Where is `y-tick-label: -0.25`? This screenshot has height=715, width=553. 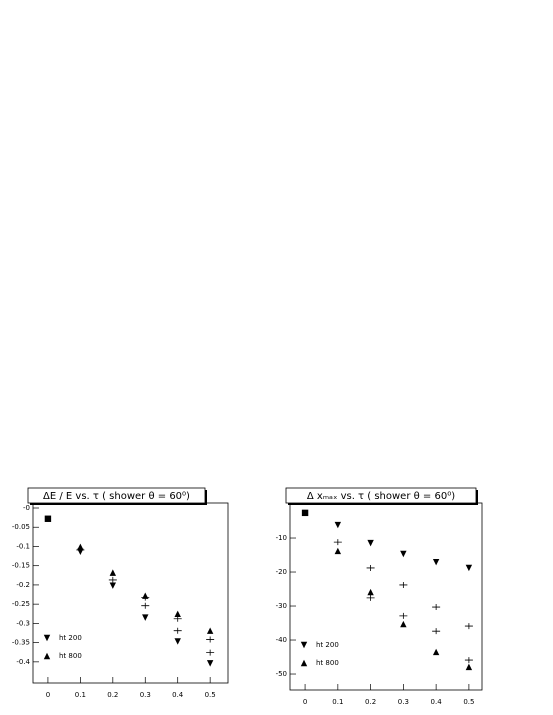
y-tick-label: -0.25 is located at coordinates (21, 604).